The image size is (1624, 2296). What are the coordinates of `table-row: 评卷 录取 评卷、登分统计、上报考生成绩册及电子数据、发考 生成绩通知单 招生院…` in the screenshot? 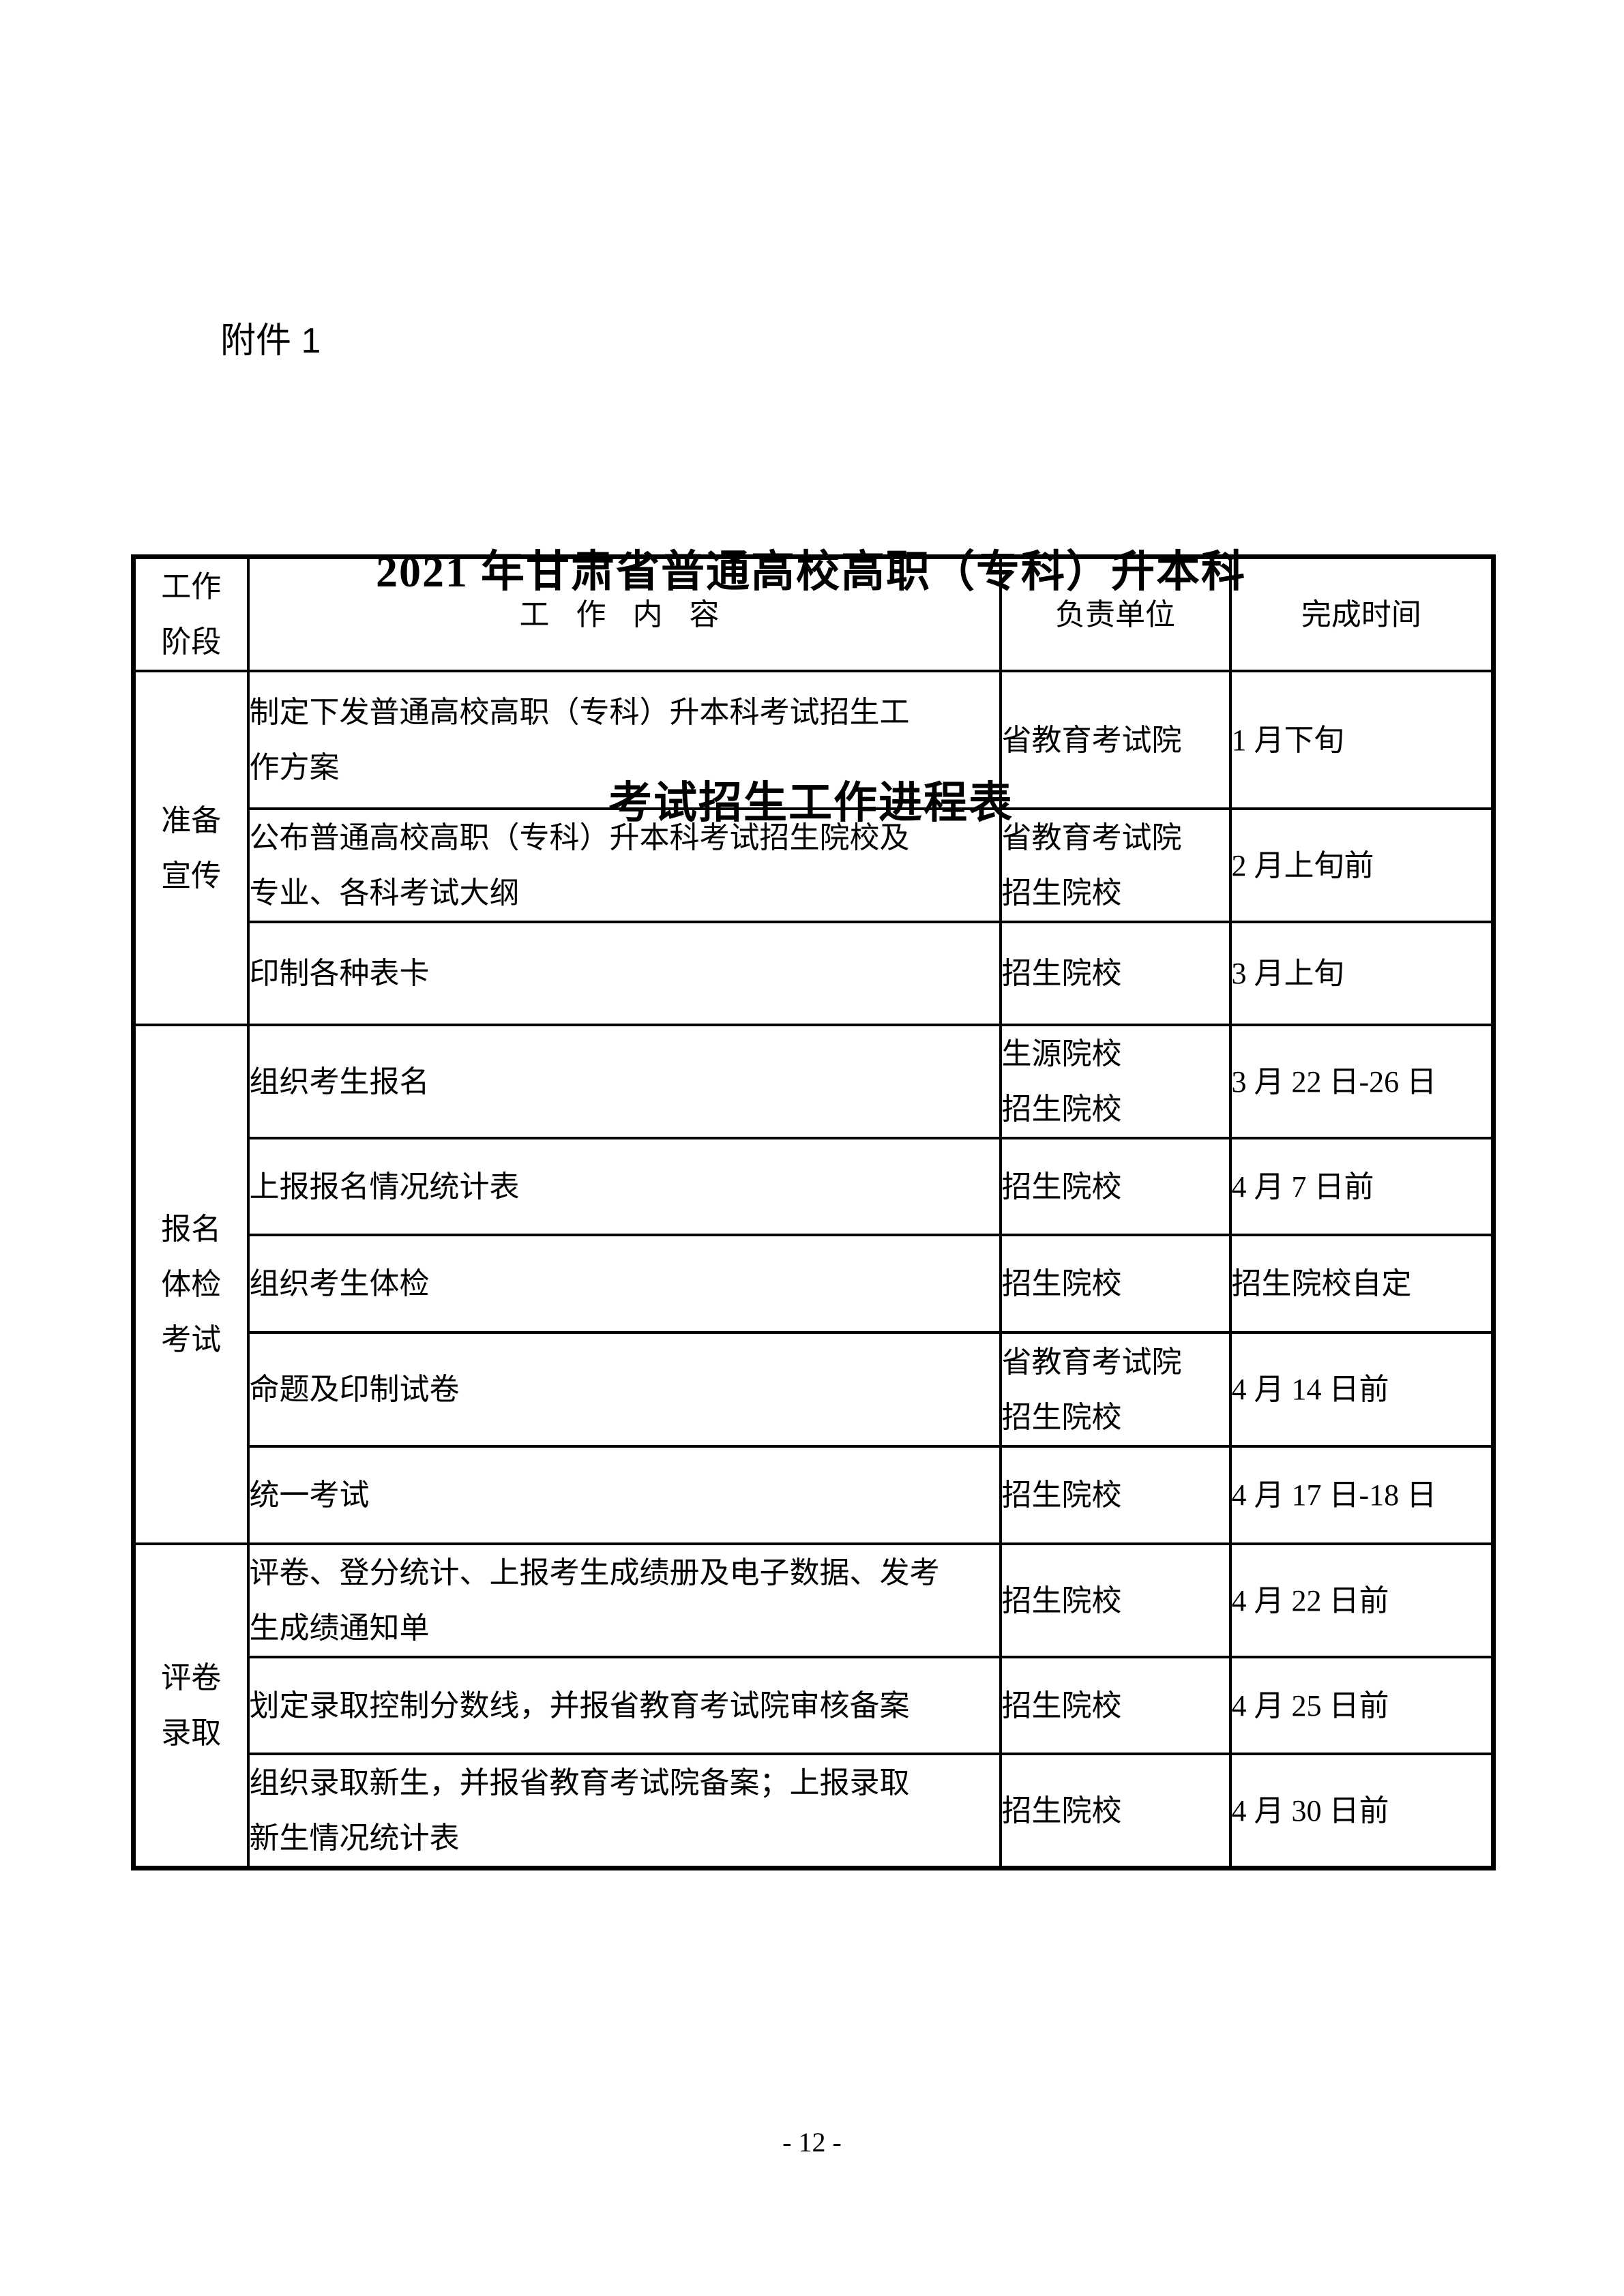 It's located at (813, 1706).